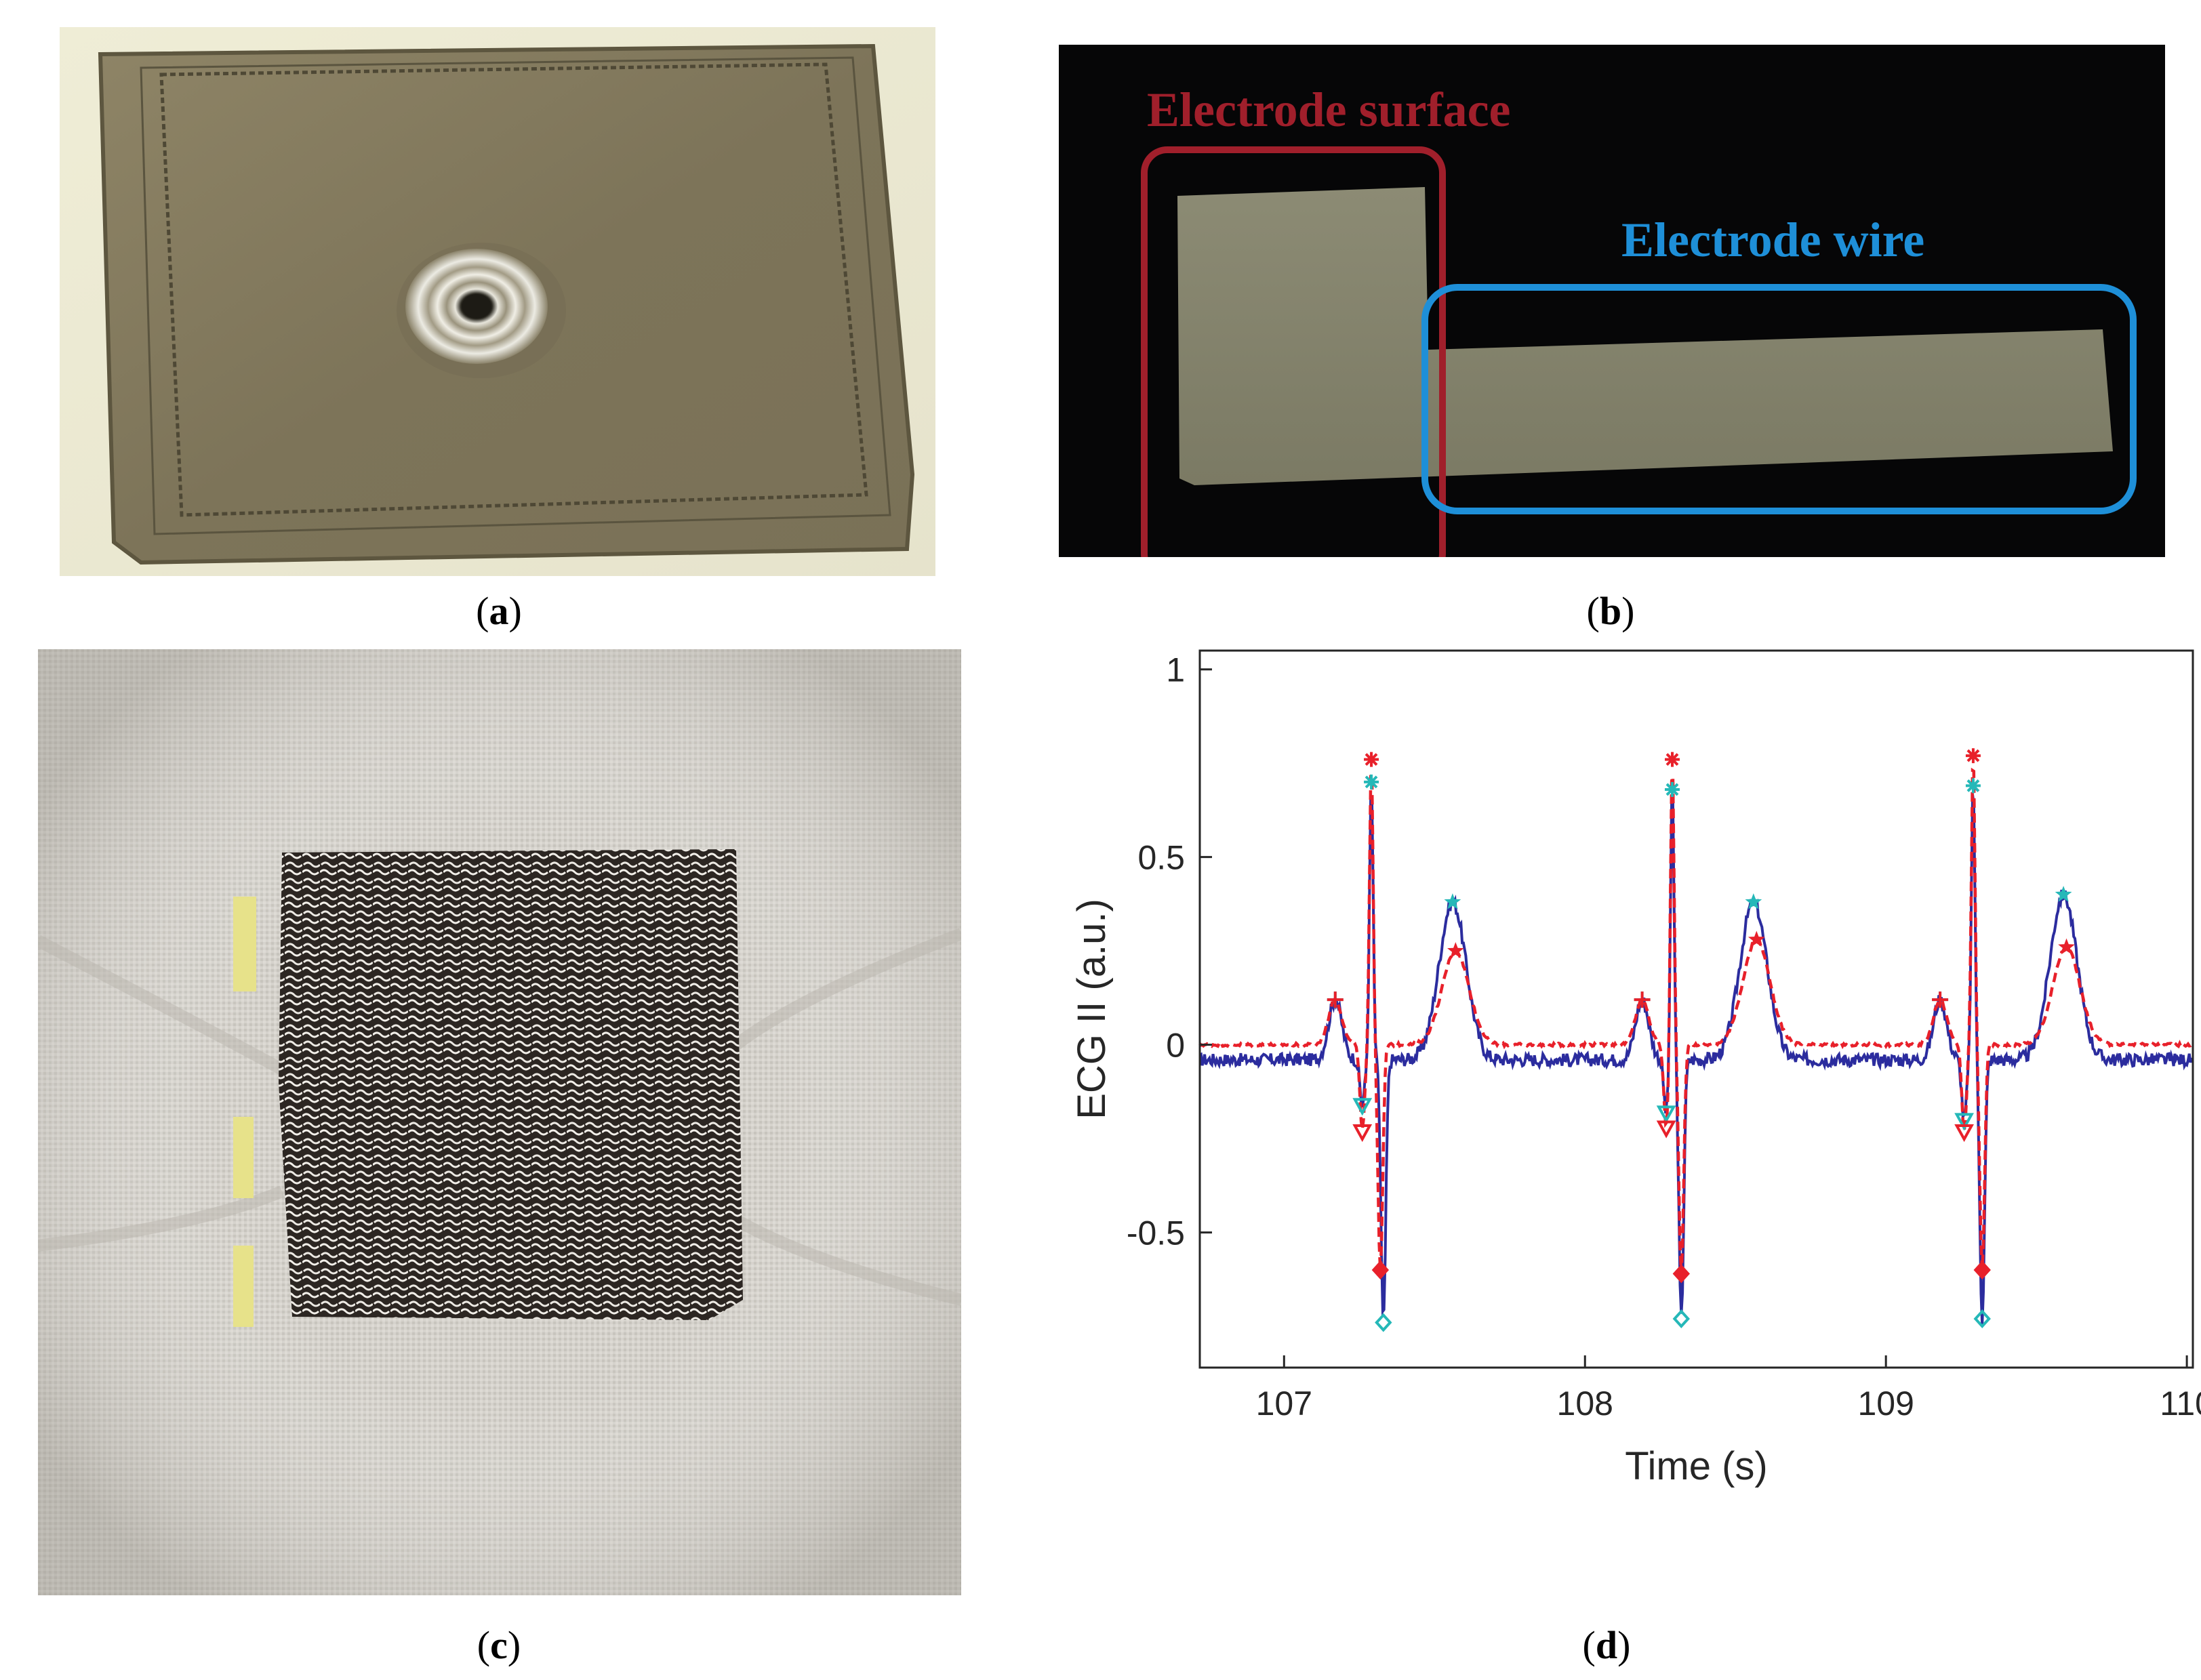 Image resolution: width=2201 pixels, height=1680 pixels. What do you see at coordinates (1779, 399) in the screenshot?
I see `electrode-wire-box` at bounding box center [1779, 399].